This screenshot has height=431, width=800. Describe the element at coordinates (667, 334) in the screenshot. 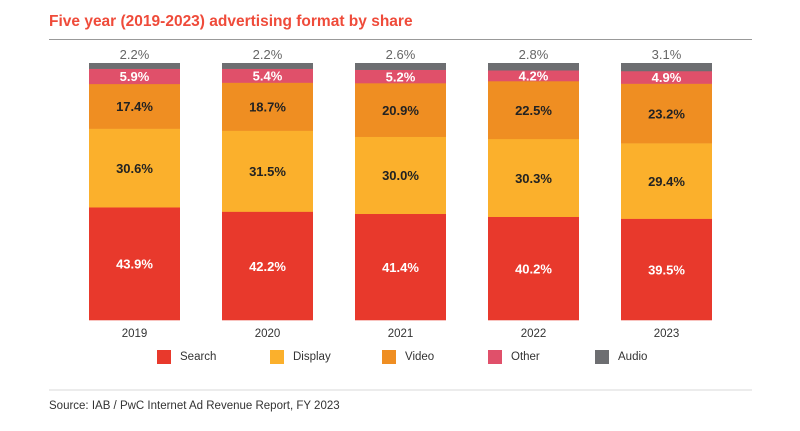

I see `x-tick-label: 2023` at that location.